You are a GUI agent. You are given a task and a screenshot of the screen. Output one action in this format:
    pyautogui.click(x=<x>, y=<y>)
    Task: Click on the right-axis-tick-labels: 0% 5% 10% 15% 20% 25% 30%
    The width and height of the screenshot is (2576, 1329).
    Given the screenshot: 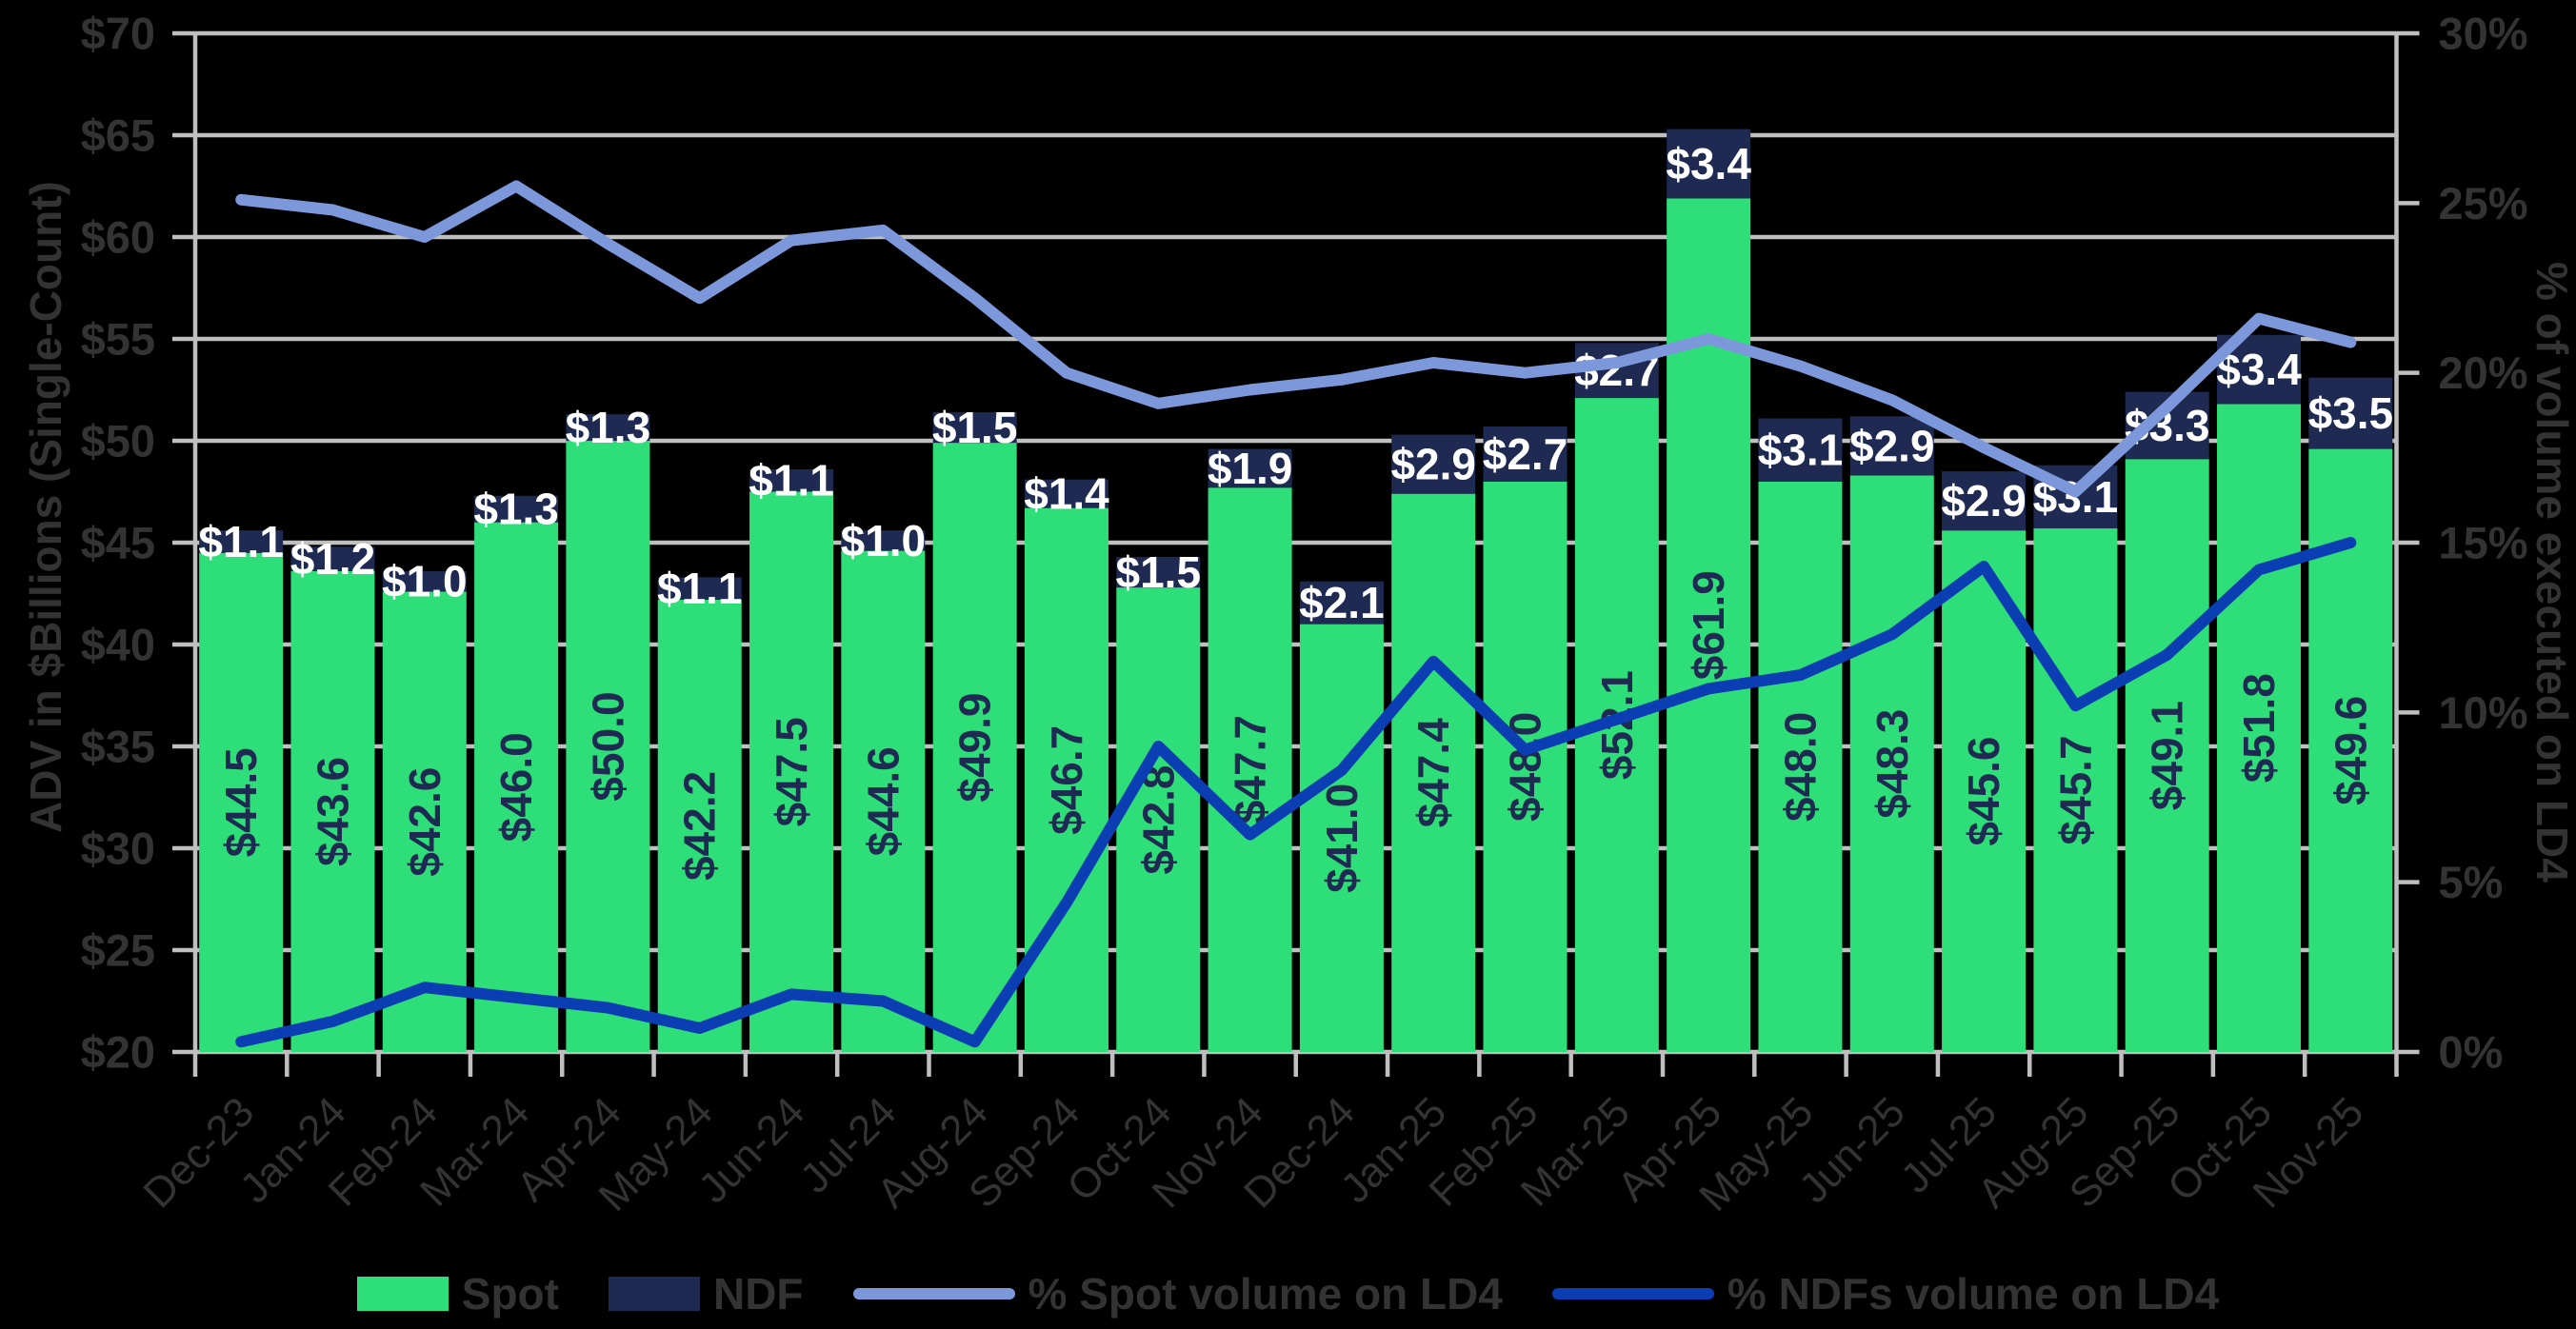 What is the action you would take?
    pyautogui.click(x=2483, y=543)
    